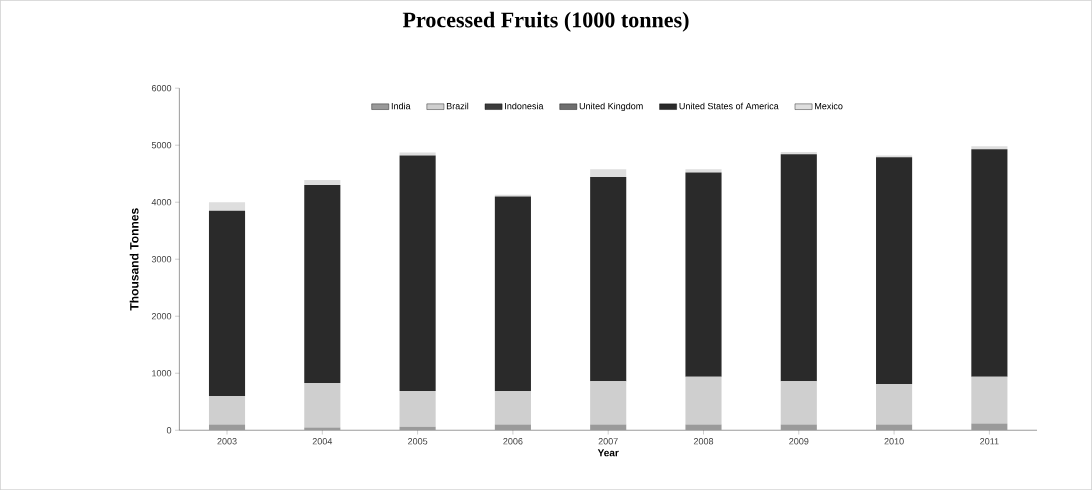  I want to click on x-tick-label: 2010, so click(894, 441).